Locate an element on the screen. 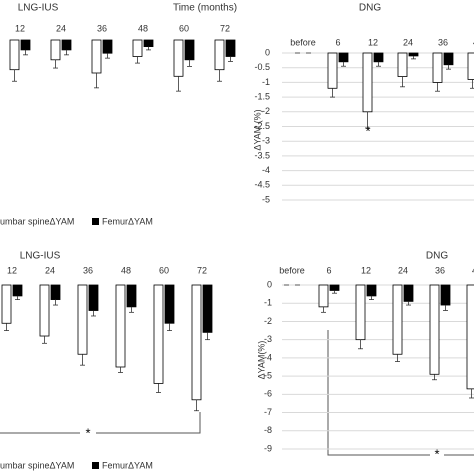 Image resolution: width=474 pixels, height=474 pixels. y-tick-label: -9 is located at coordinates (268, 448).